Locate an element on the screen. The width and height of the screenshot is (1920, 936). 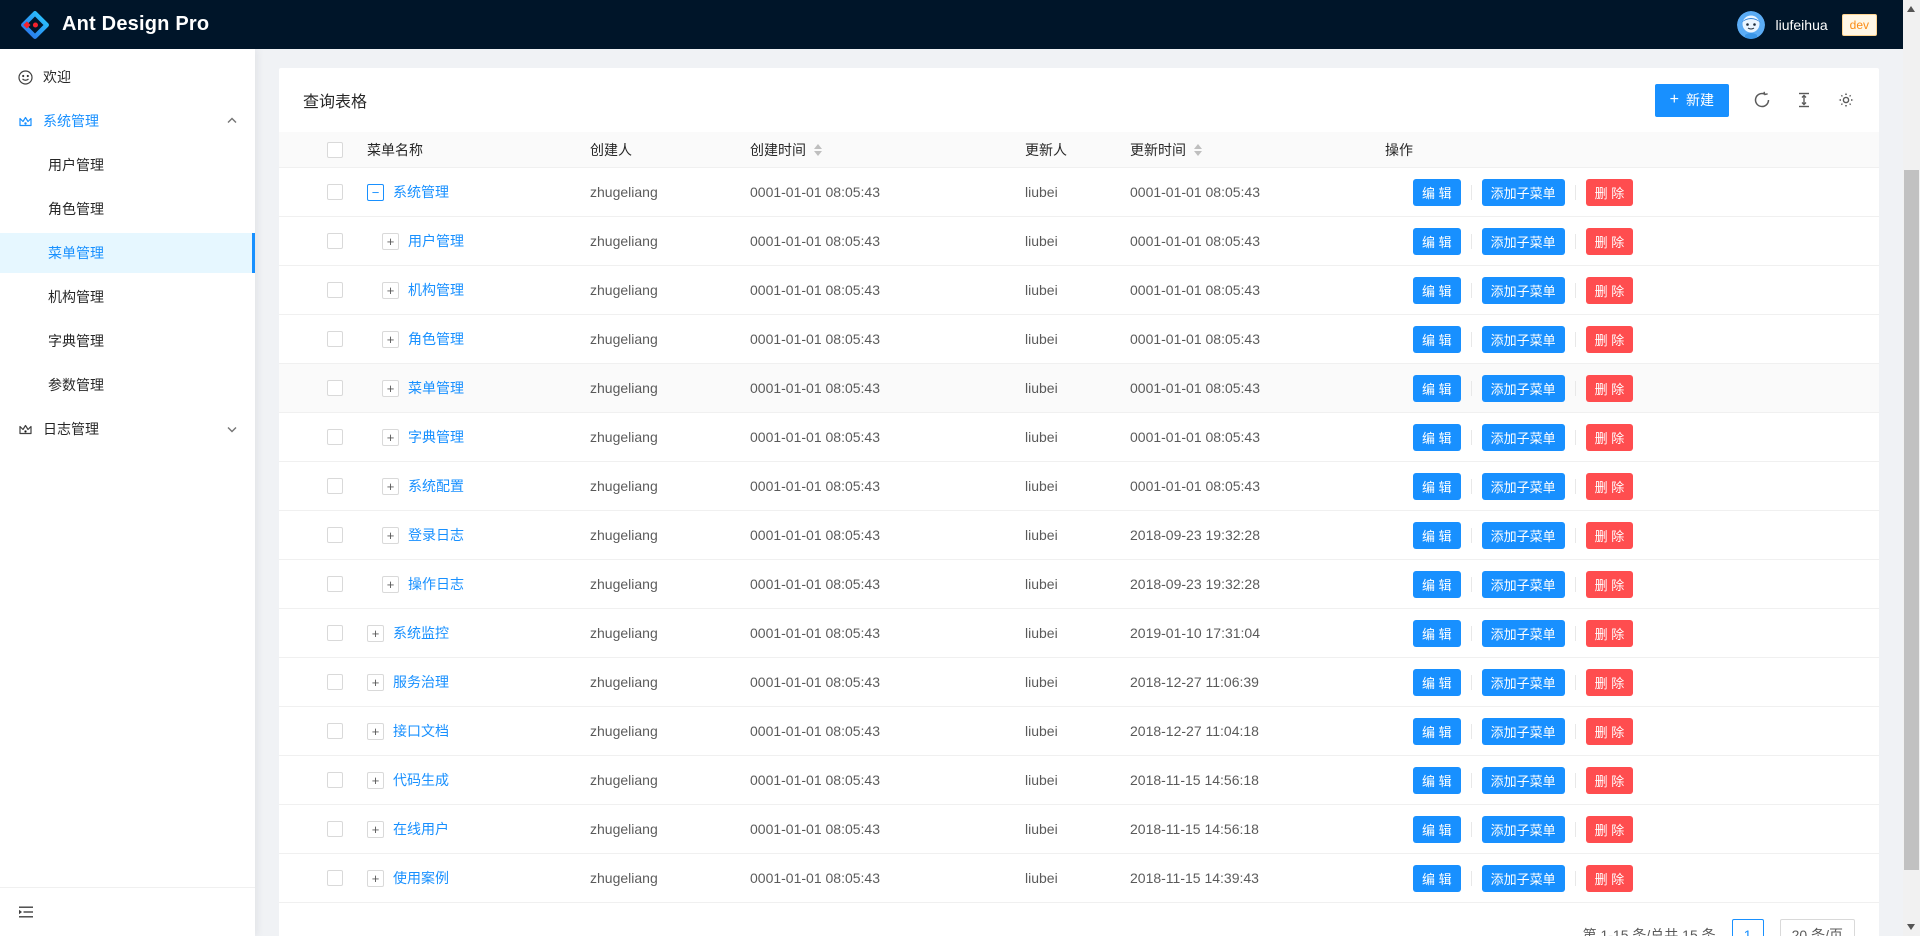
avatar is located at coordinates (1751, 24).